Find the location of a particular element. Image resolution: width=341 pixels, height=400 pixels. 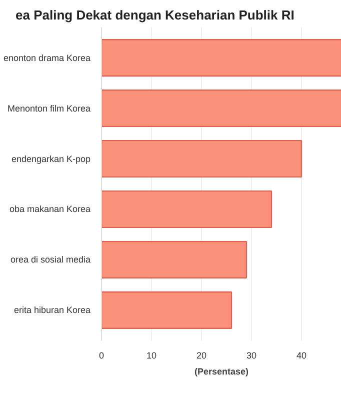

y-tick-label: Menonton film Korea is located at coordinates (49, 108).